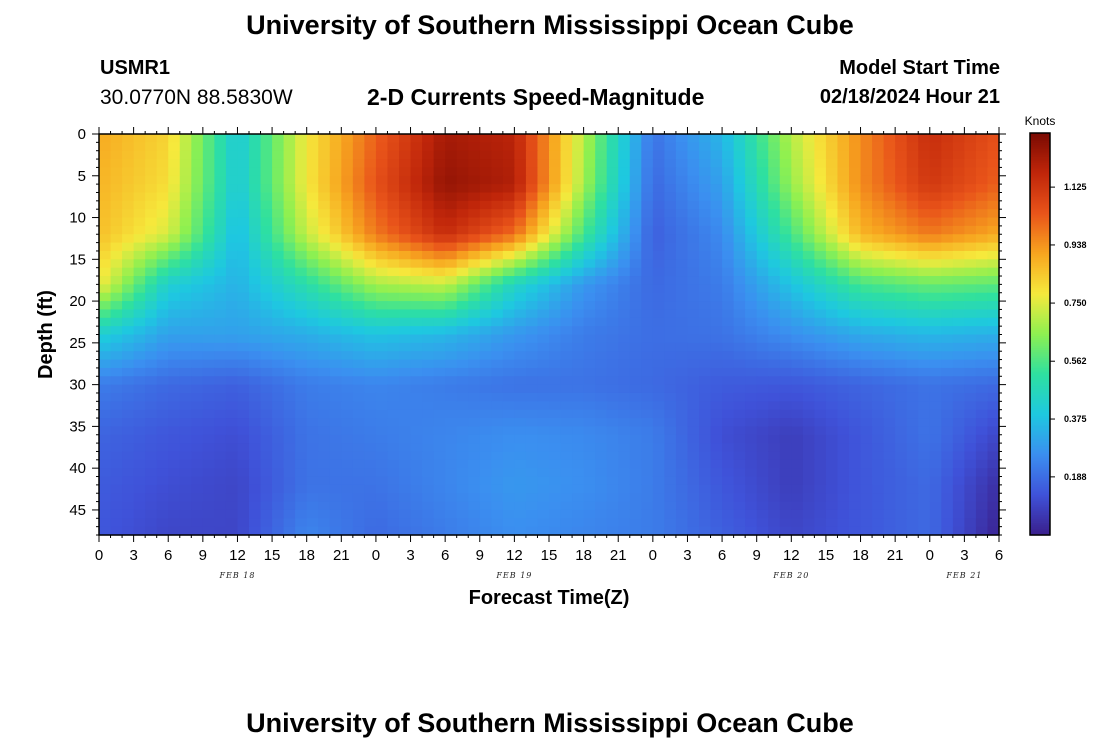 This screenshot has width=1100, height=750. I want to click on x-tick-label: 9, so click(480, 555).